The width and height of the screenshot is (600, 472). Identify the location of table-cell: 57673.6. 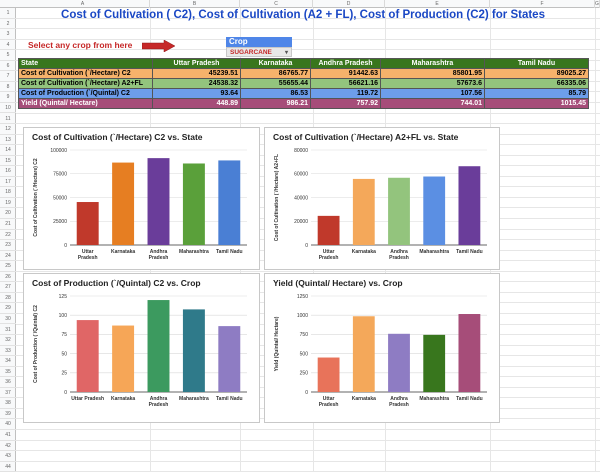
(432, 83).